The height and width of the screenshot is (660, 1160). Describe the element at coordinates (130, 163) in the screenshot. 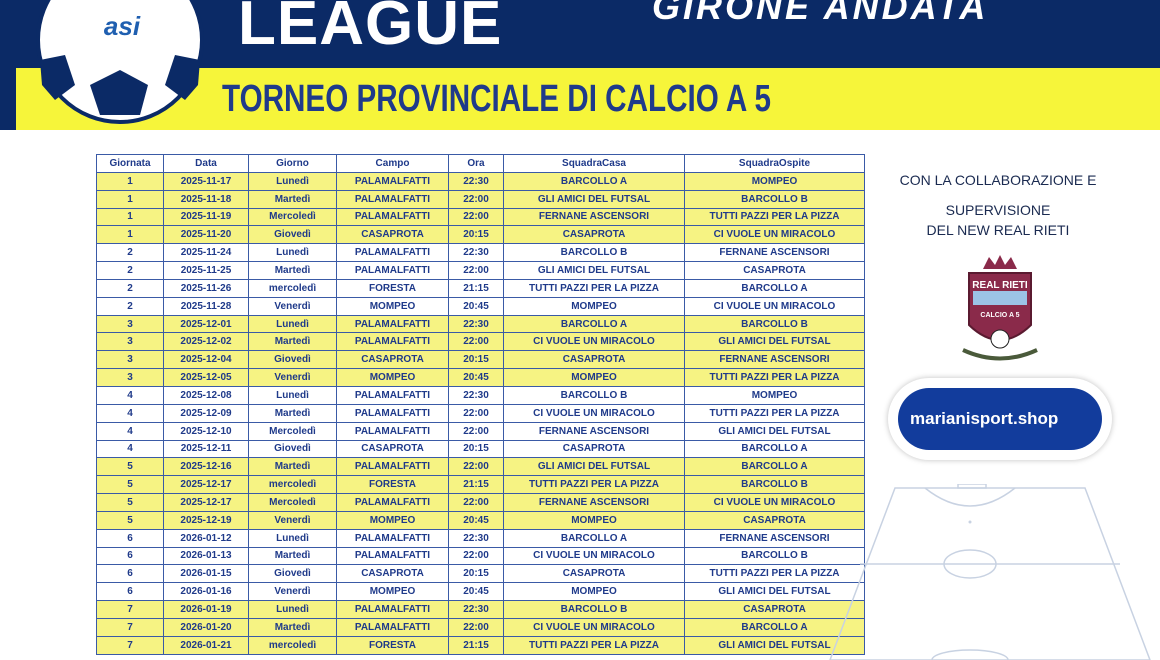

I see `column-header: Giornata` at that location.